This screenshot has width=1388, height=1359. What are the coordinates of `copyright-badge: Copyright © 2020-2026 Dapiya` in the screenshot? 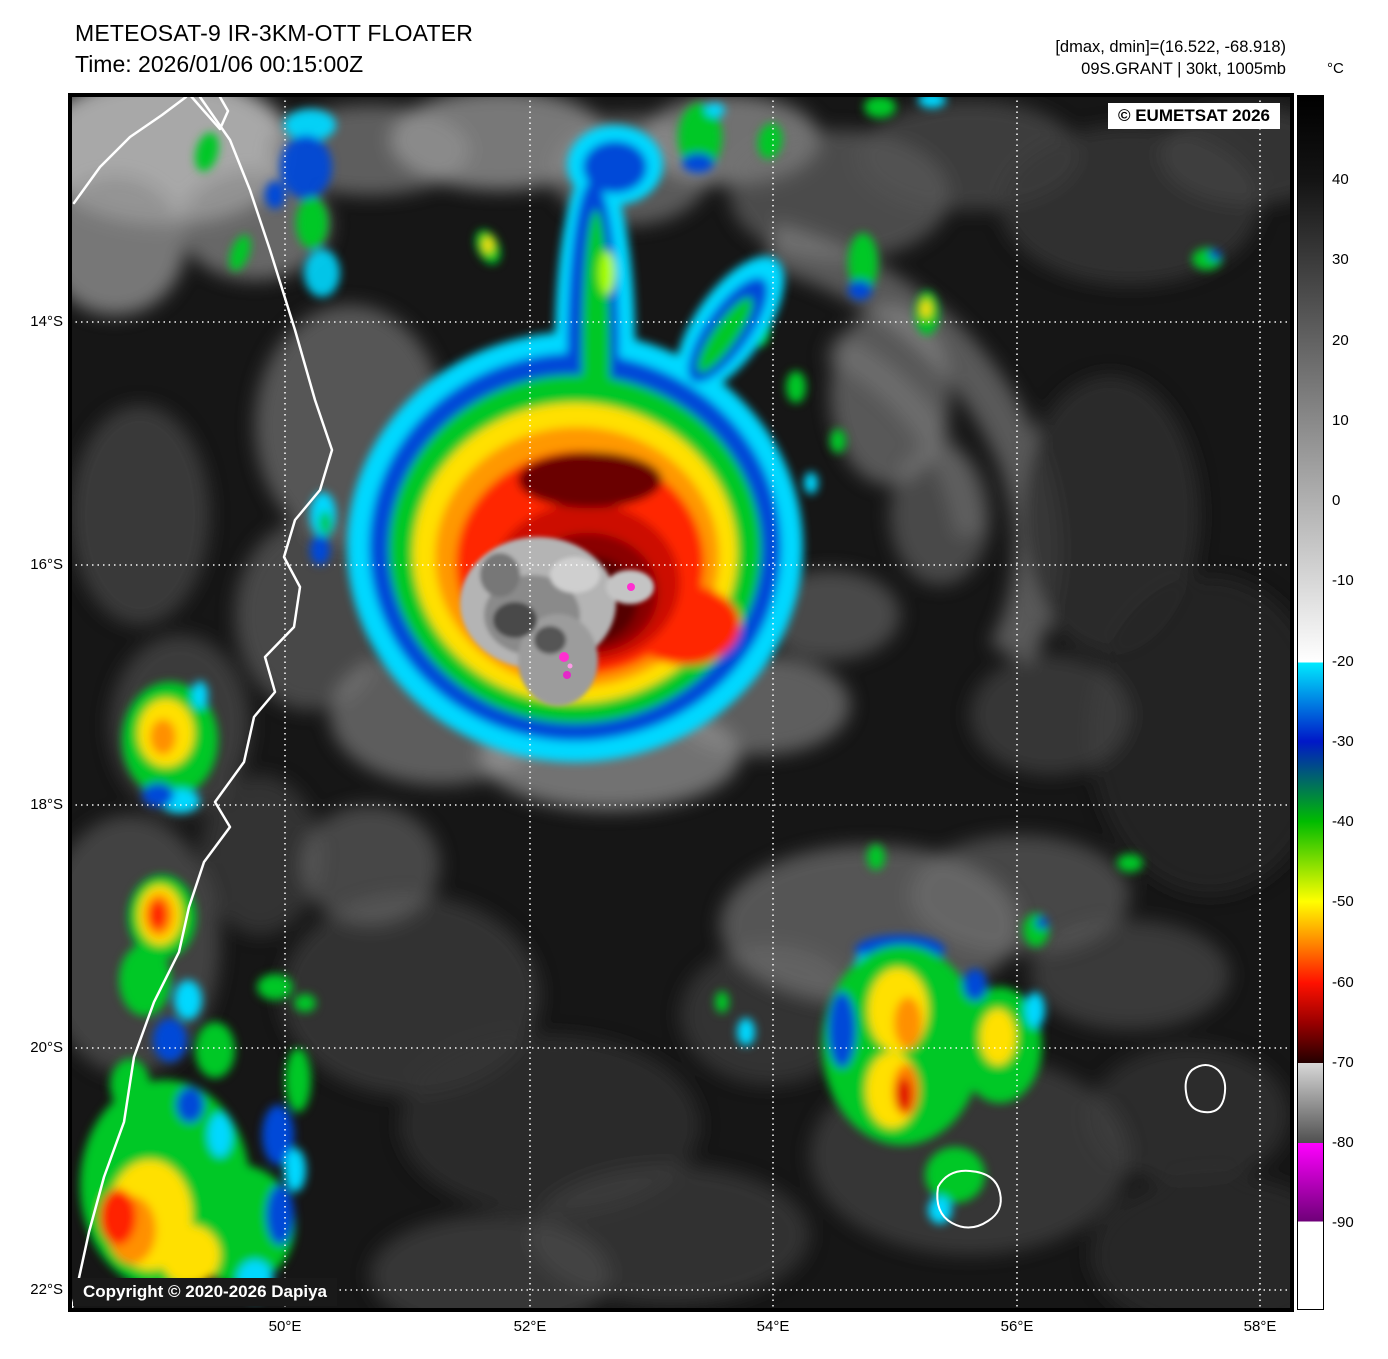 It's located at (205, 1292).